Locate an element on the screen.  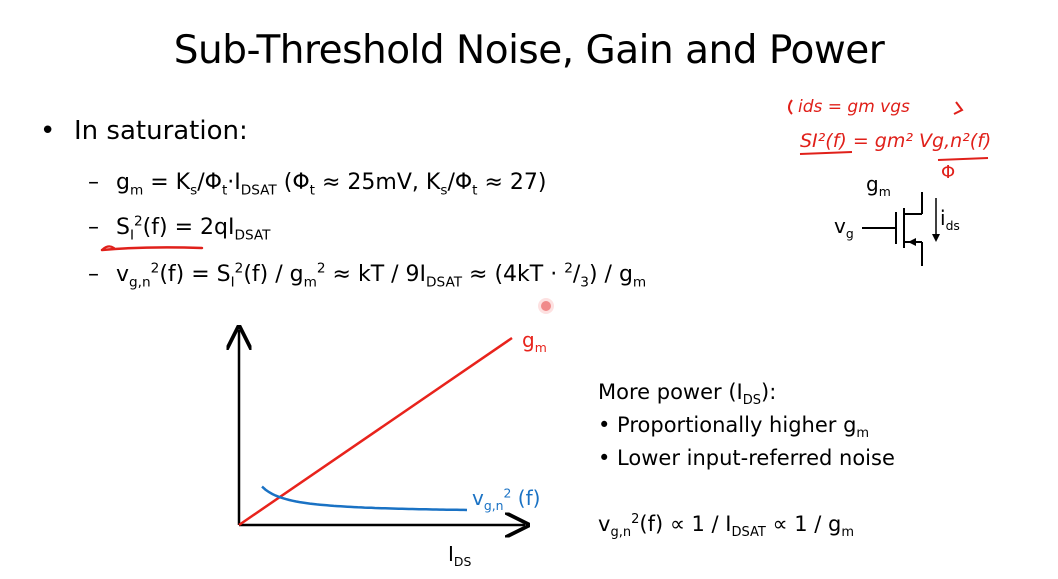
si-equation: – SI2(f) = 2qIDSAT is located at coordinates (179, 228).